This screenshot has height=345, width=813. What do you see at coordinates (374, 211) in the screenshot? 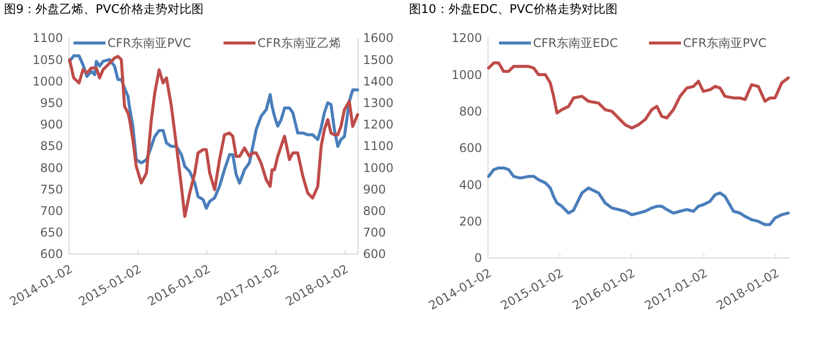
I see `y2-tick-label: 800` at bounding box center [374, 211].